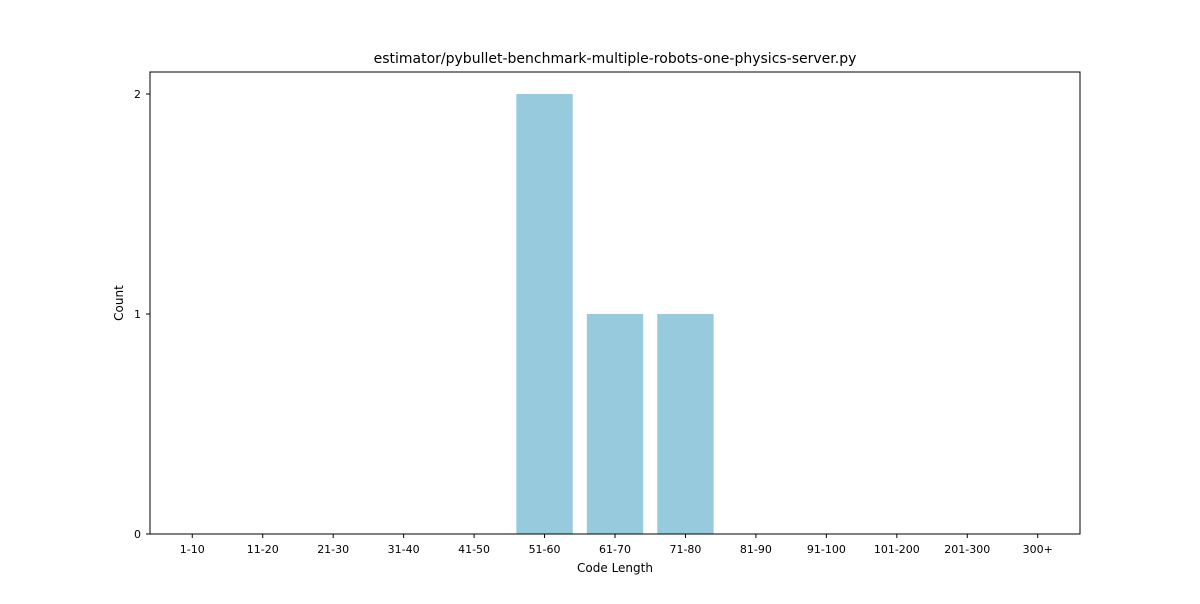  I want to click on x-tick-label: 201-300, so click(967, 549).